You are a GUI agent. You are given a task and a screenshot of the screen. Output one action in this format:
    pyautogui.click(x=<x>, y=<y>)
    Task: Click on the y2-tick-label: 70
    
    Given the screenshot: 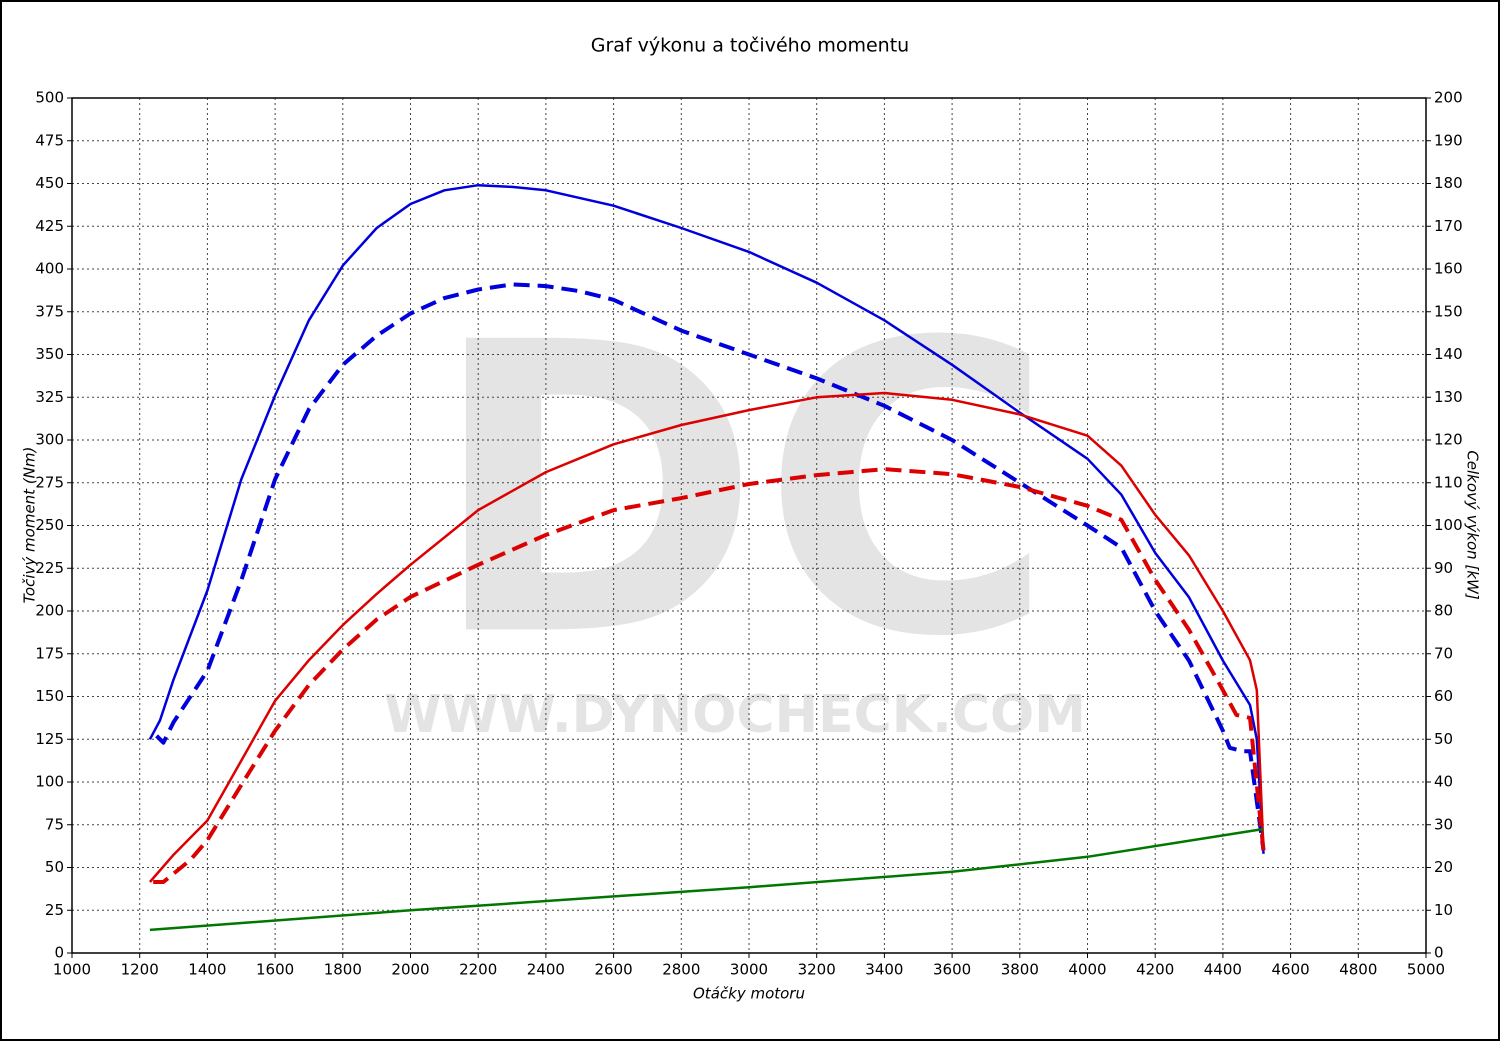 What is the action you would take?
    pyautogui.click(x=1443, y=653)
    